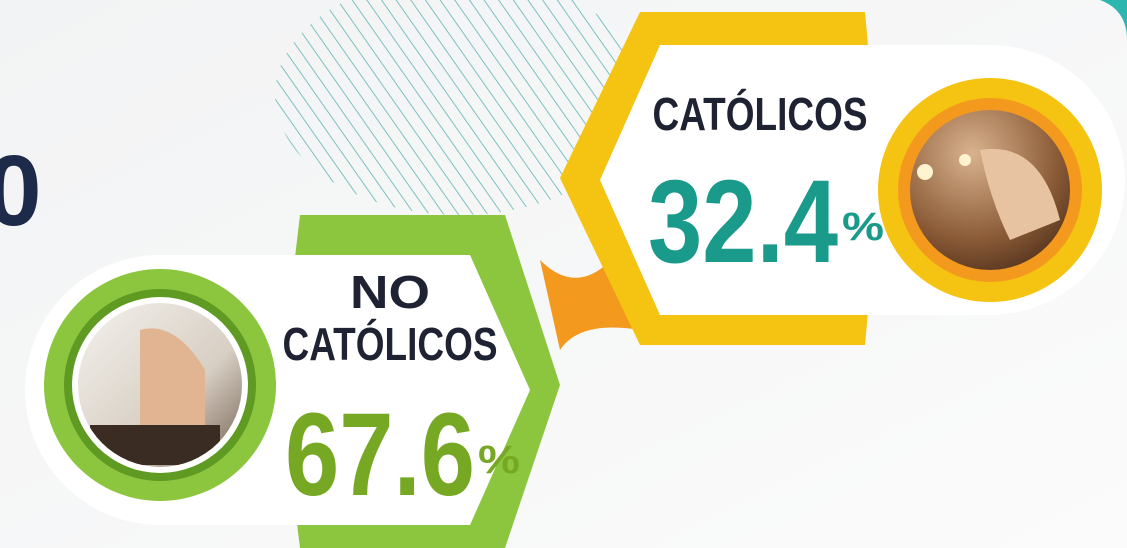 The image size is (1127, 548). Describe the element at coordinates (1113, 20) in the screenshot. I see `corner-decoration` at that location.